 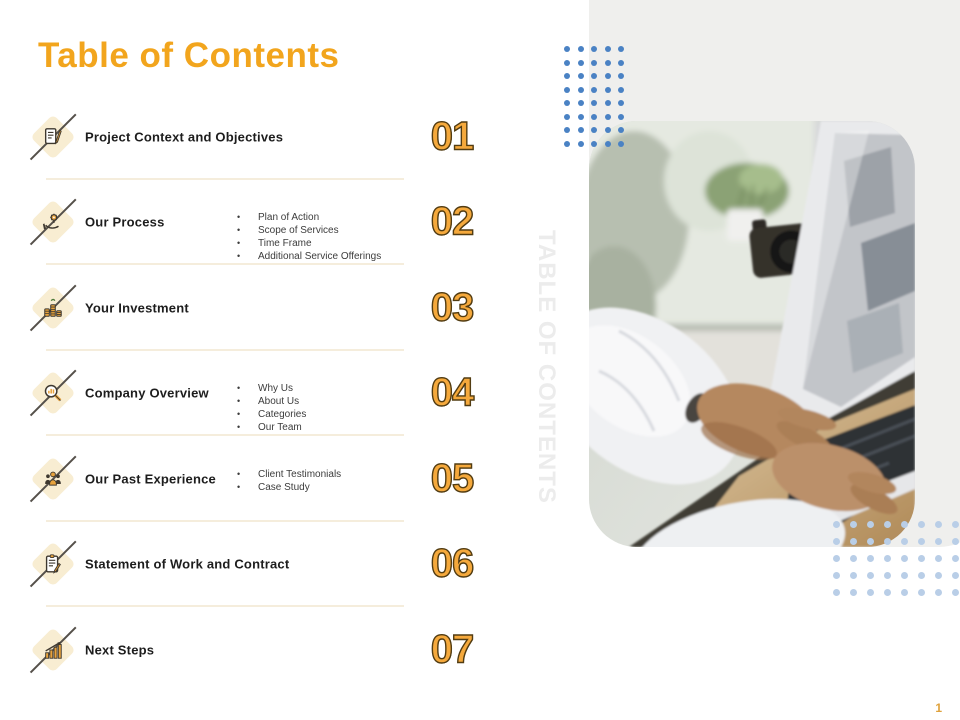 I want to click on growth-bars-icon, so click(x=53, y=649).